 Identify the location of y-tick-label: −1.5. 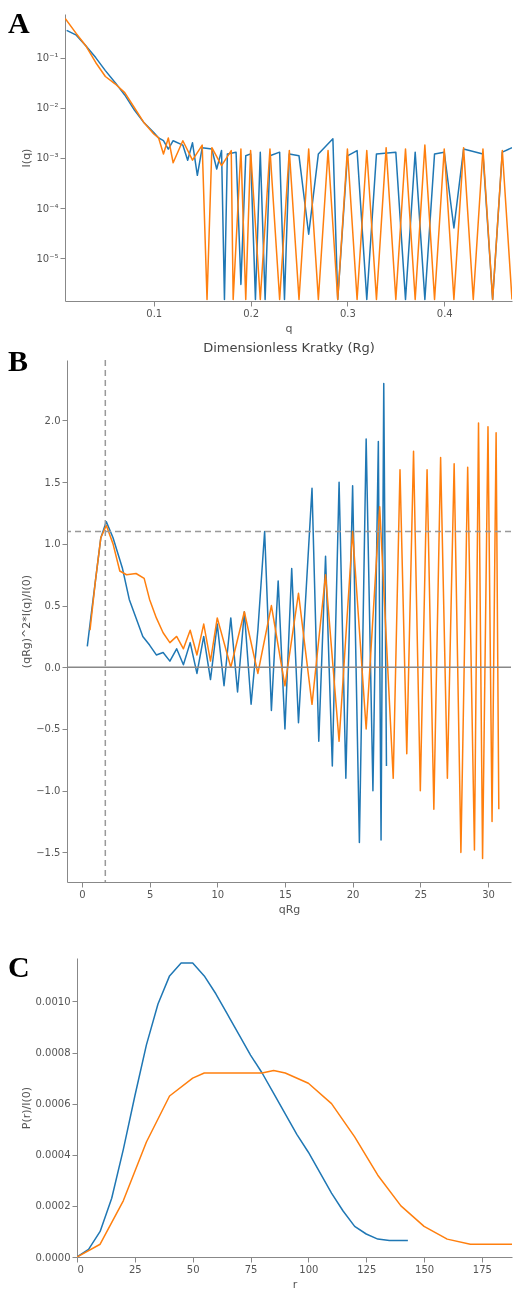
(48, 852).